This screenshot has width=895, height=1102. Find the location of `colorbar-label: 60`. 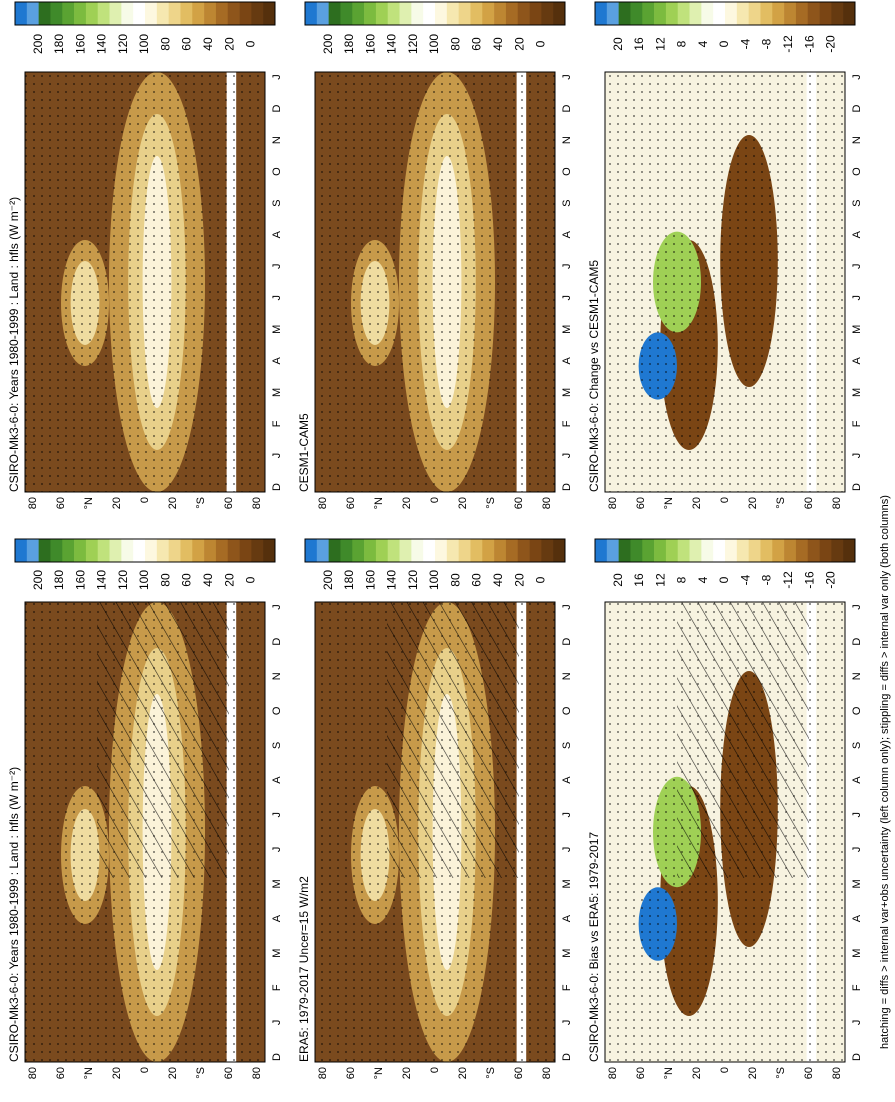

colorbar-label: 60 is located at coordinates (477, 44).